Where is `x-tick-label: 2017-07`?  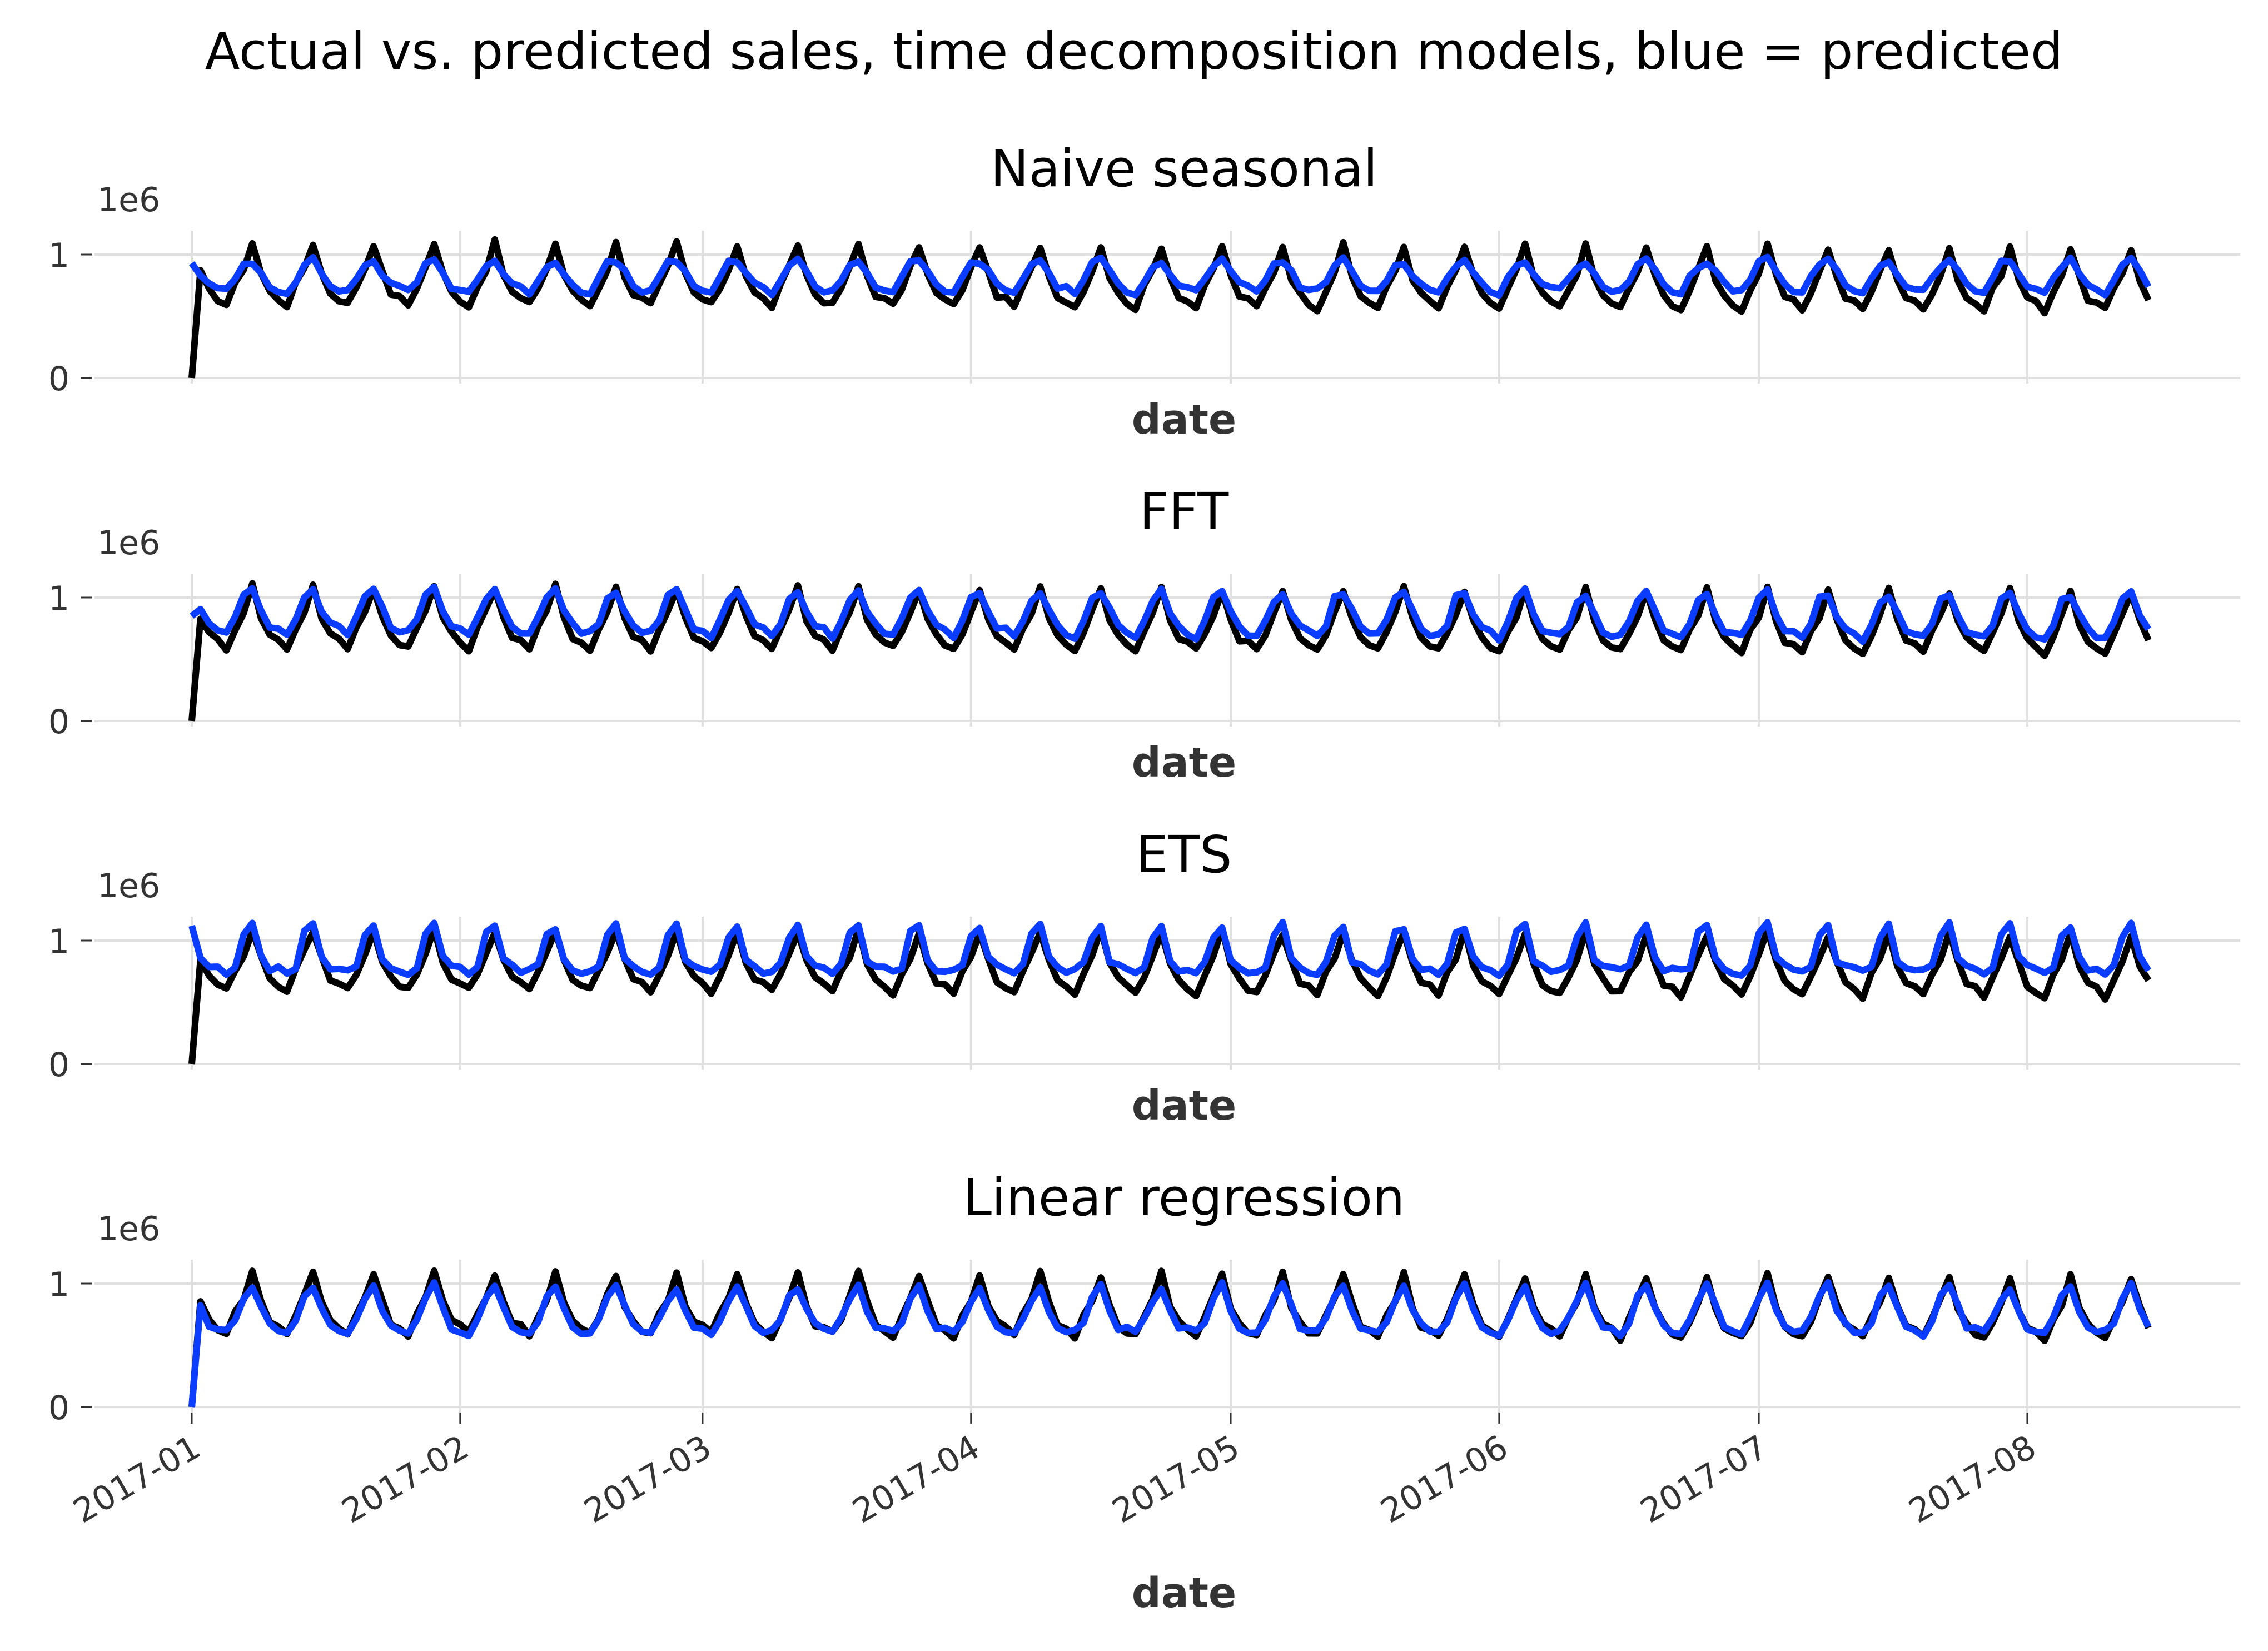 x-tick-label: 2017-07 is located at coordinates (1704, 1479).